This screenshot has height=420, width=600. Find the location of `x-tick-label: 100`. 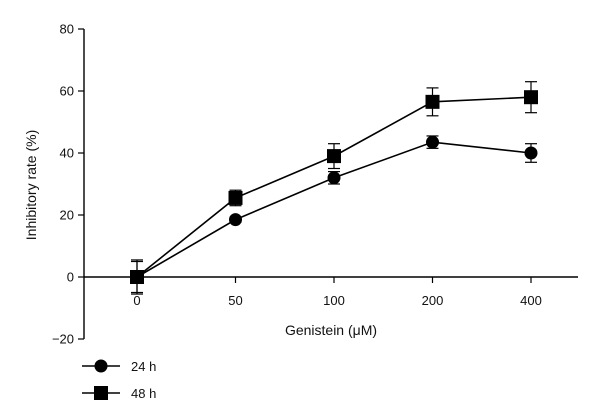

x-tick-label: 100 is located at coordinates (334, 300).